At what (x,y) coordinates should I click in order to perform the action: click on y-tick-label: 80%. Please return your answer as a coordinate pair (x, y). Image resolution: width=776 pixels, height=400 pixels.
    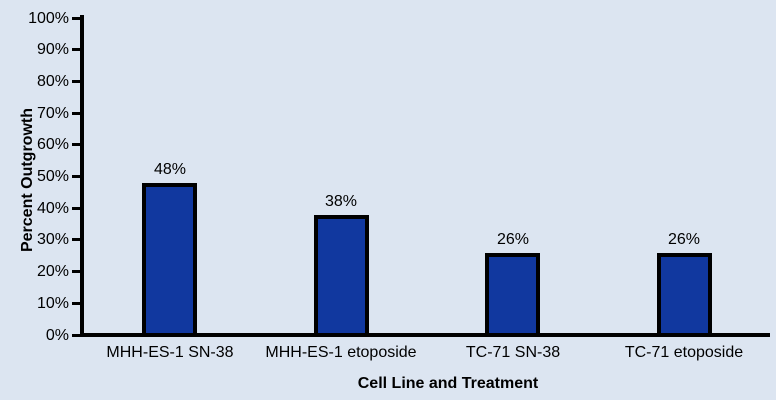
    Looking at the image, I should click on (52, 81).